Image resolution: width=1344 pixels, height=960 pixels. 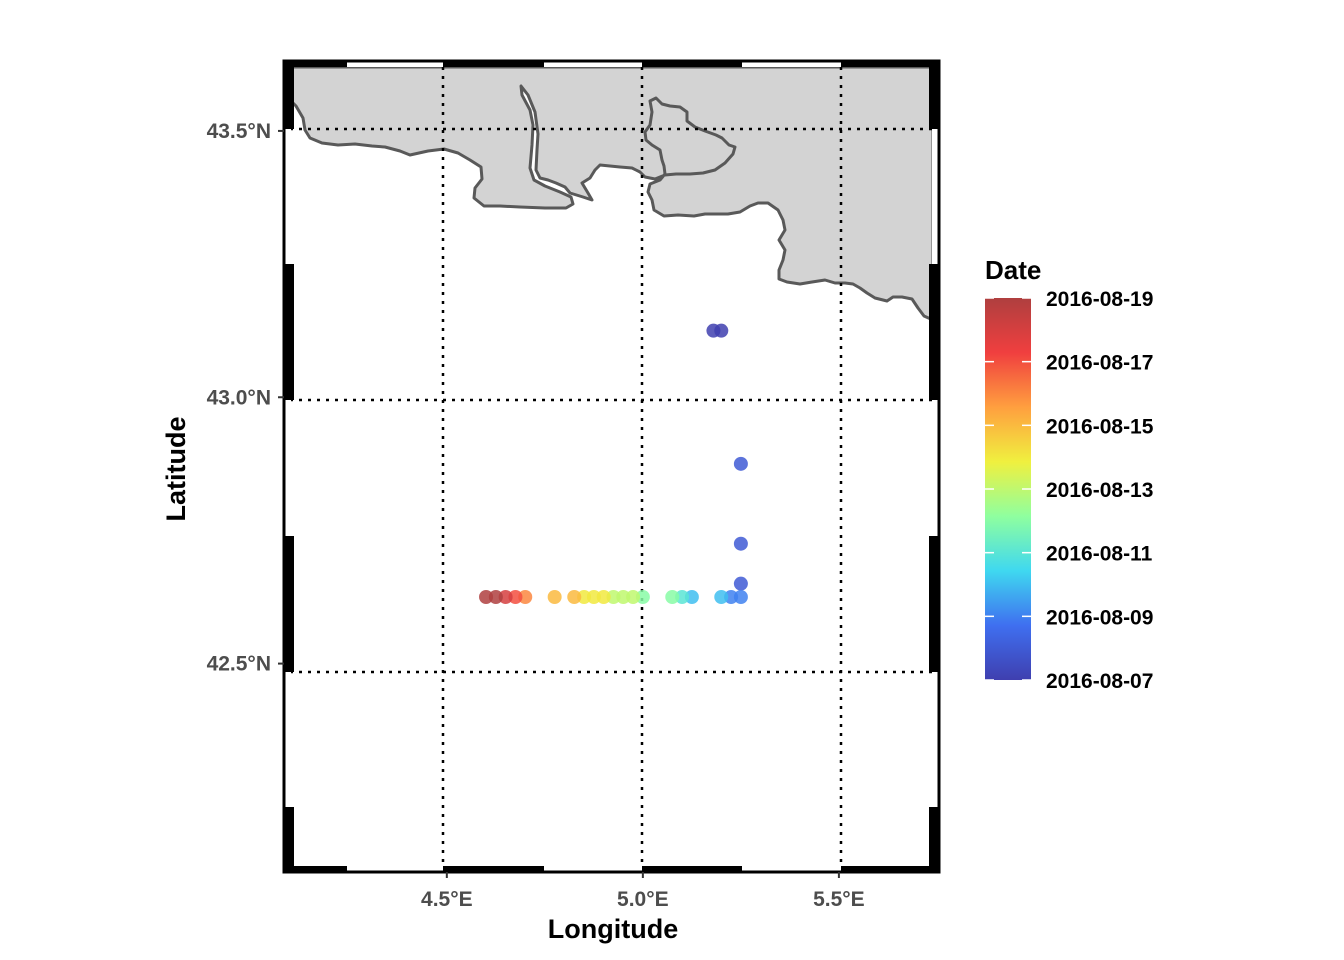 I want to click on y-tick-label: 42.5°N, so click(x=239, y=664).